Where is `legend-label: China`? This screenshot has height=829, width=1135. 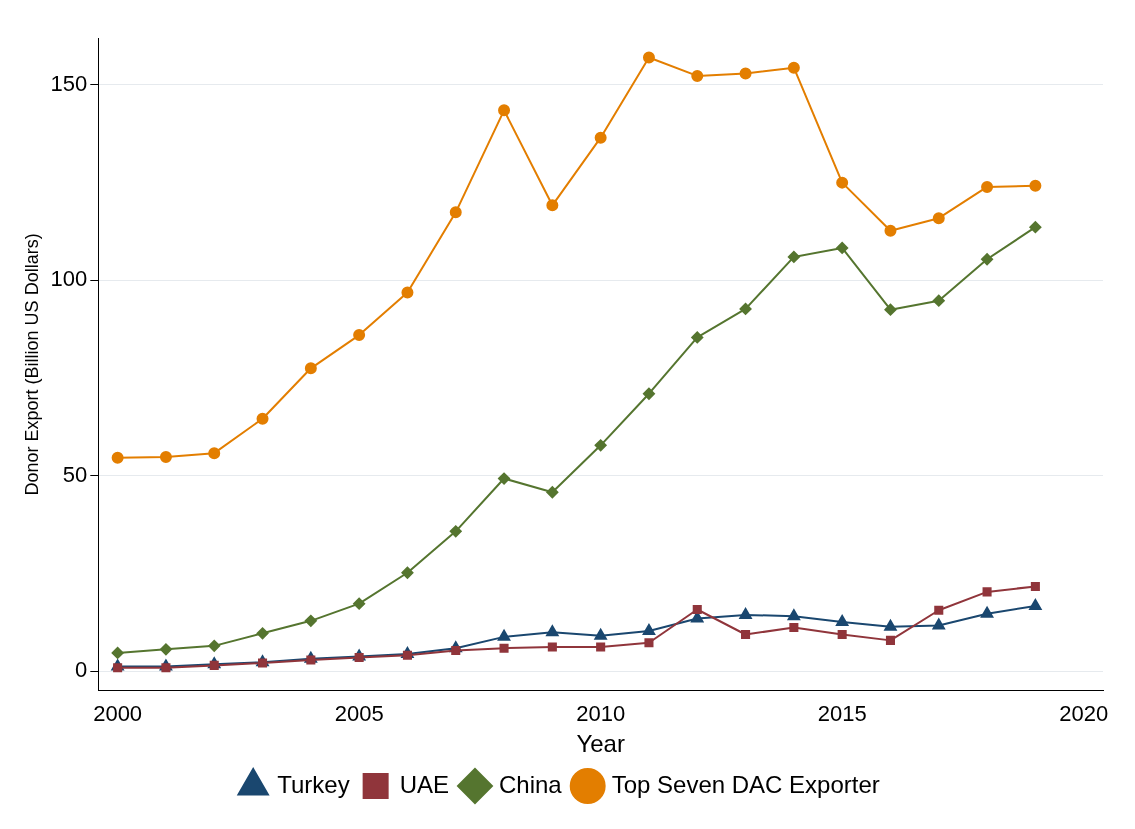
legend-label: China is located at coordinates (530, 784).